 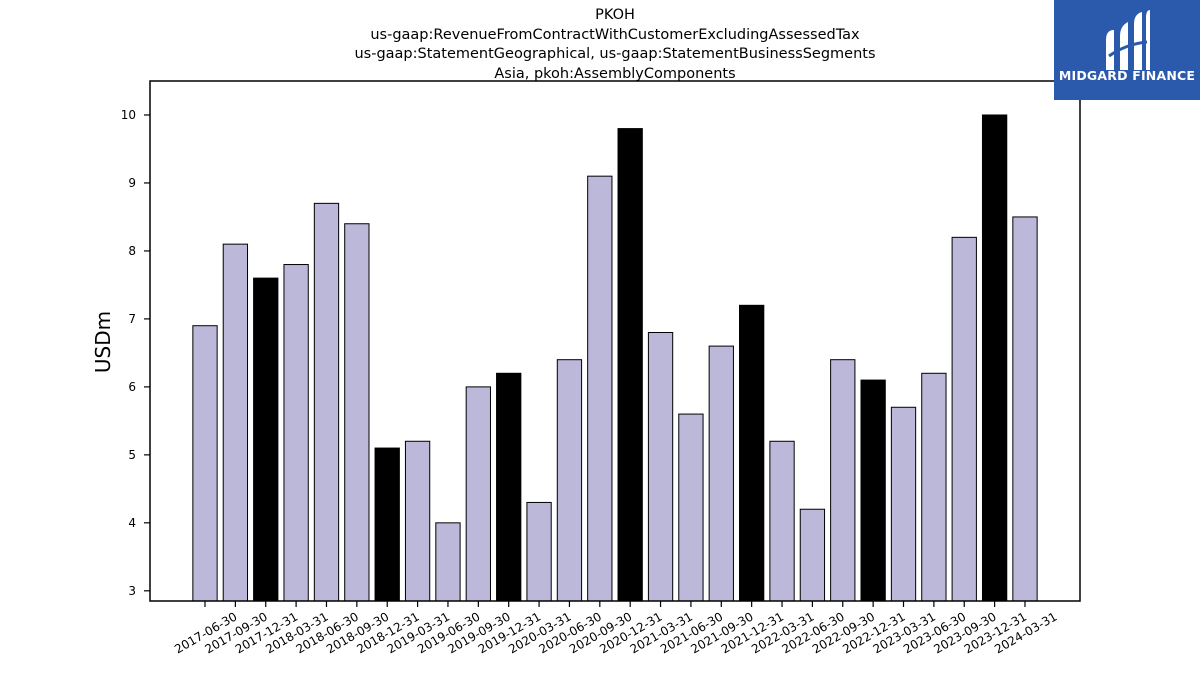 I want to click on midgard-finance-logo: MIDGARD FINANCE, so click(x=1127, y=50).